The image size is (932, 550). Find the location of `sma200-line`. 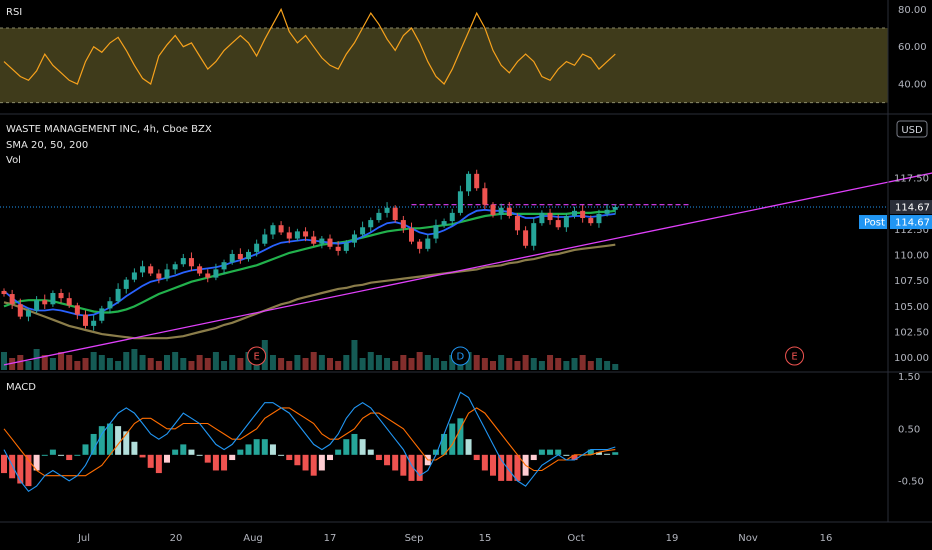

sma200-line is located at coordinates (309, 291).